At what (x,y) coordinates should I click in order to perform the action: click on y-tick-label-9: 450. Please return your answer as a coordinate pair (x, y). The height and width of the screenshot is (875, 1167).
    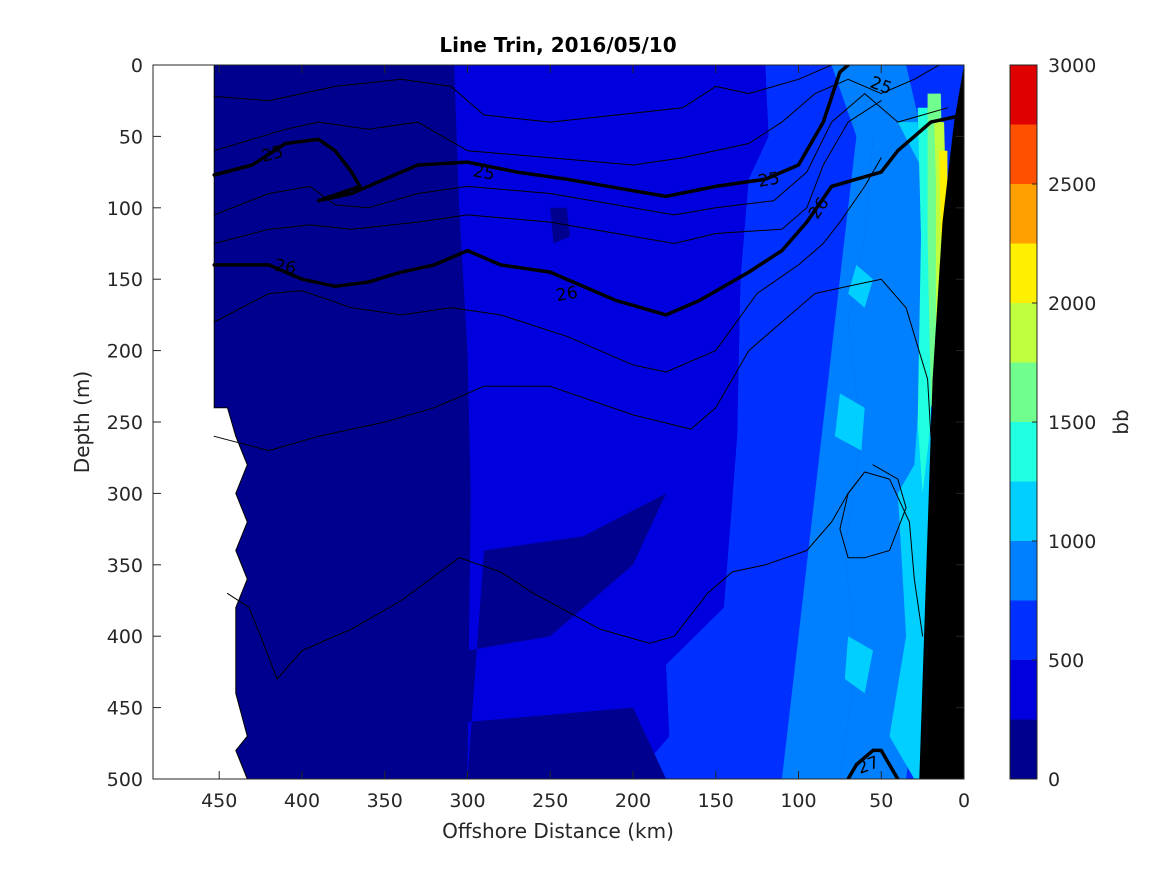
    Looking at the image, I should click on (125, 709).